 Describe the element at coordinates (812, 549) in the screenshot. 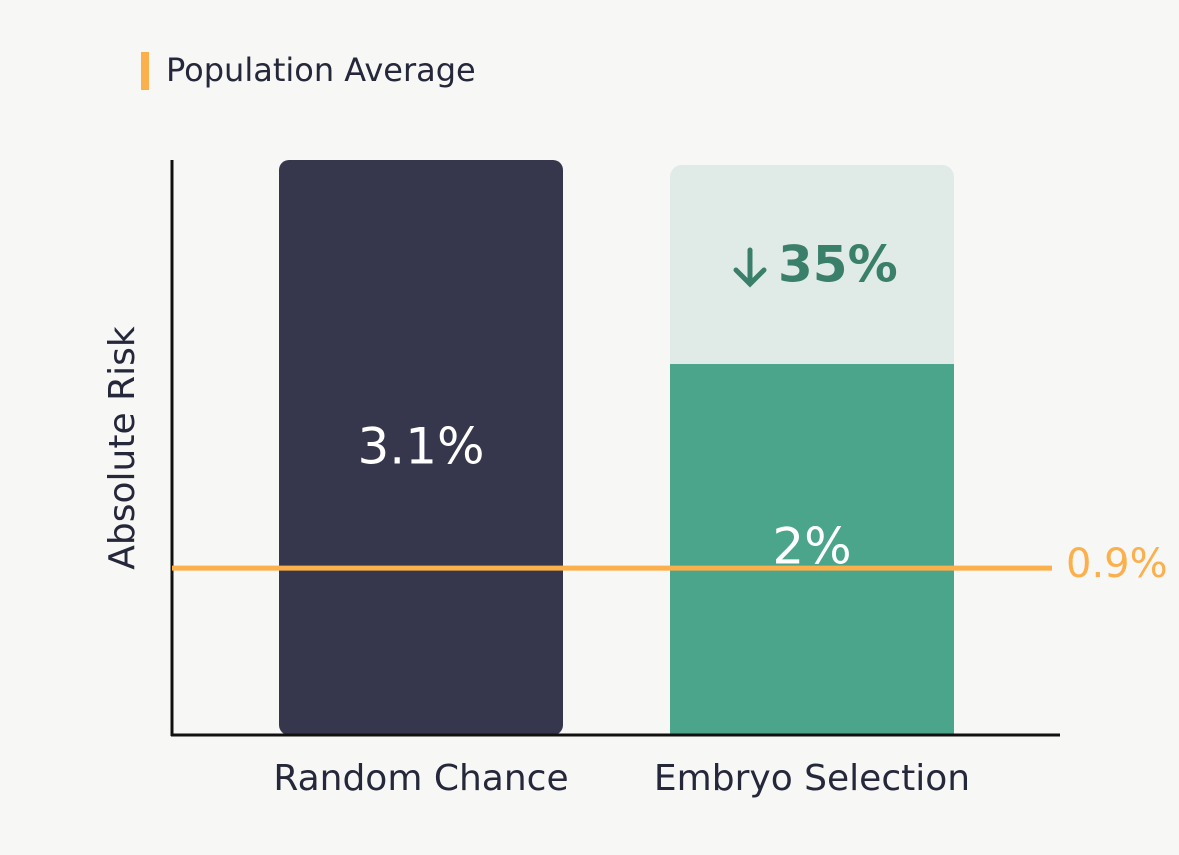

I see `bar` at that location.